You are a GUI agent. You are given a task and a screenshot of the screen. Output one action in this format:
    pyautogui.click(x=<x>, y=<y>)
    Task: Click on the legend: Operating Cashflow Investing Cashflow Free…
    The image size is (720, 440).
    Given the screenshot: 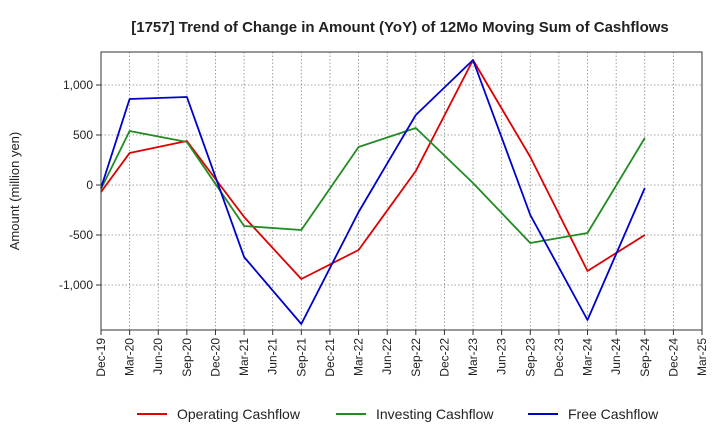 What is the action you would take?
    pyautogui.click(x=398, y=414)
    